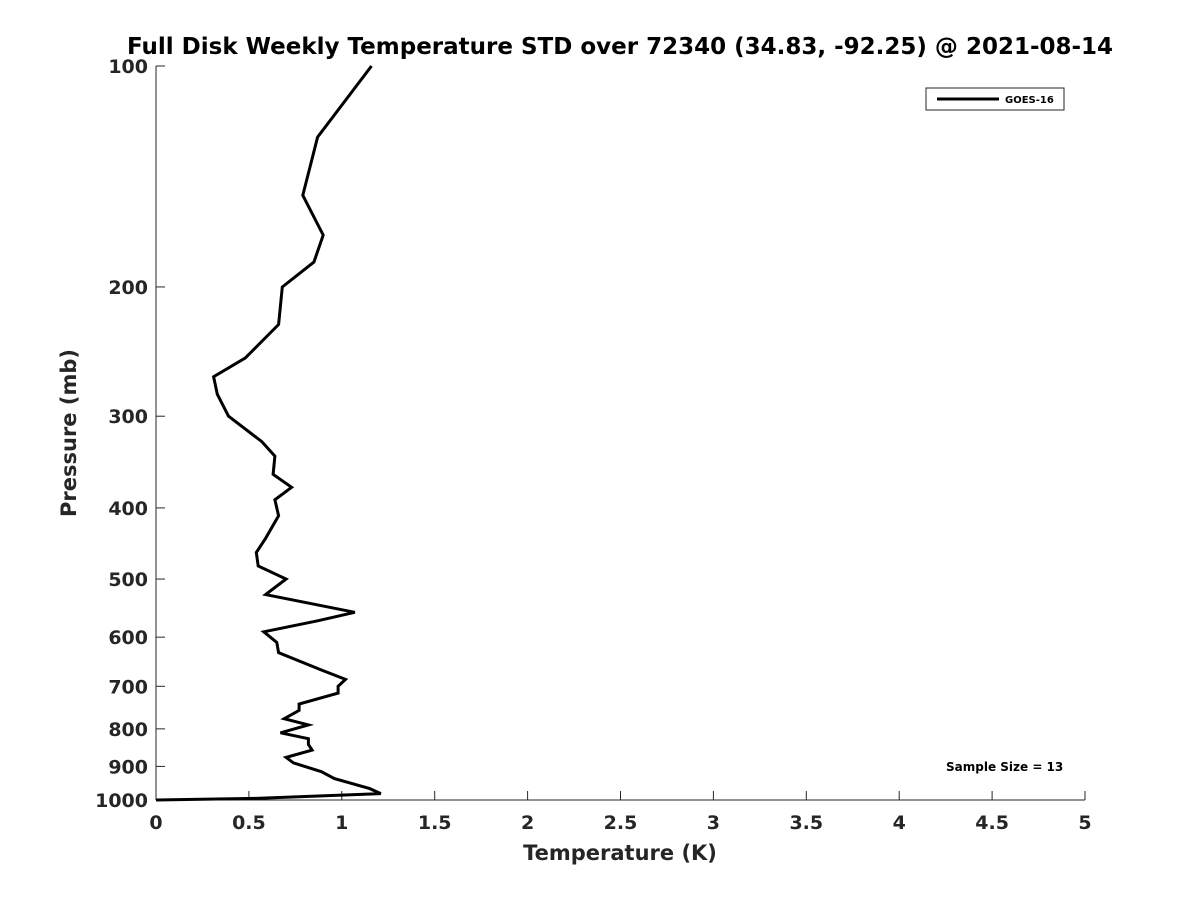 Image resolution: width=1200 pixels, height=905 pixels. I want to click on x-tick-label: 2.5, so click(621, 823).